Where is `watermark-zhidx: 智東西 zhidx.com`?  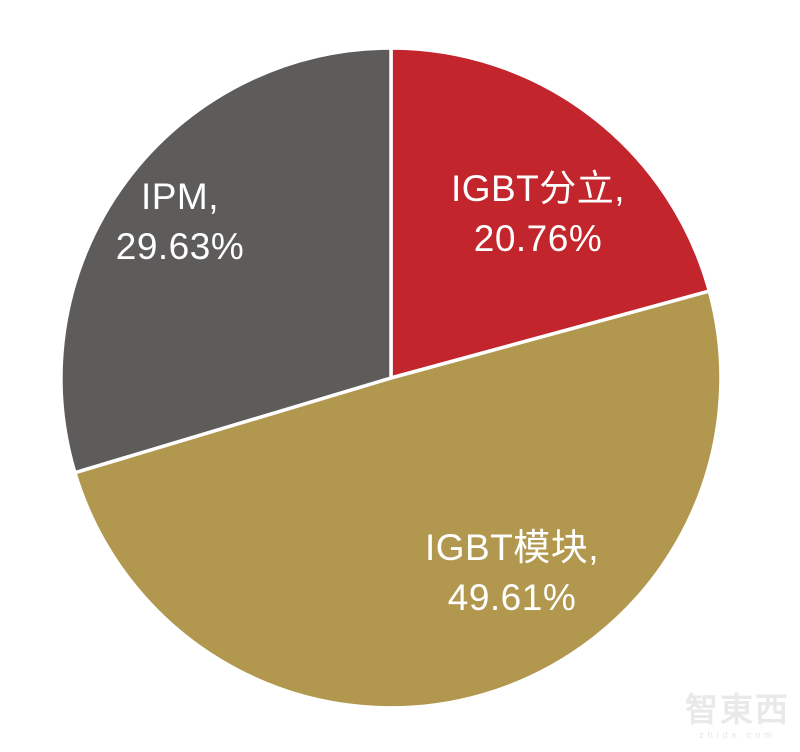
watermark-zhidx: 智東西 zhidx.com is located at coordinates (737, 716).